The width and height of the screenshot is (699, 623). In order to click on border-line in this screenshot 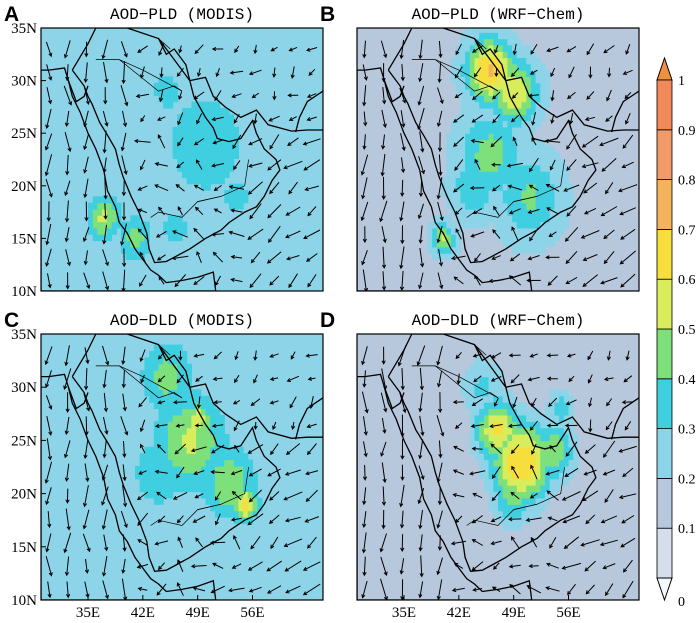, I will do `click(480, 350)`.